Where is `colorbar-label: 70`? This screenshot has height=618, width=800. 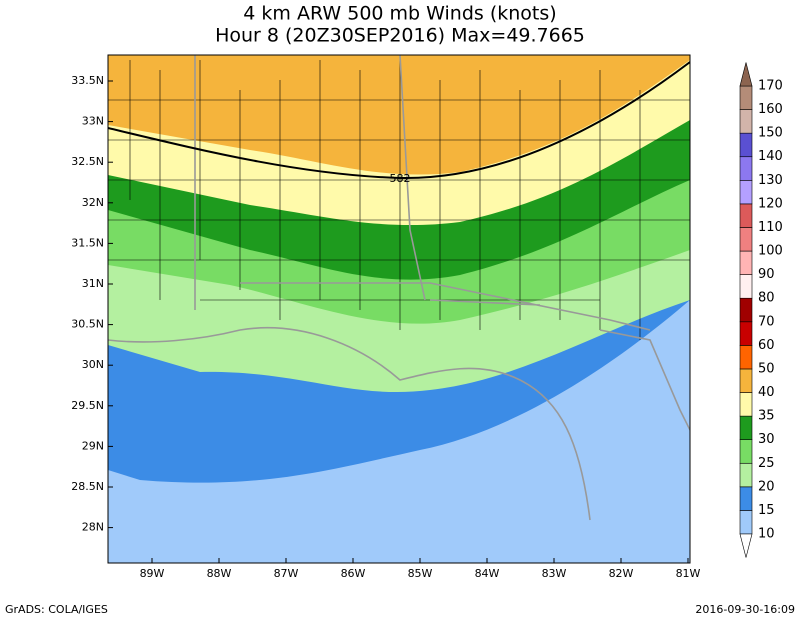 colorbar-label: 70 is located at coordinates (766, 321).